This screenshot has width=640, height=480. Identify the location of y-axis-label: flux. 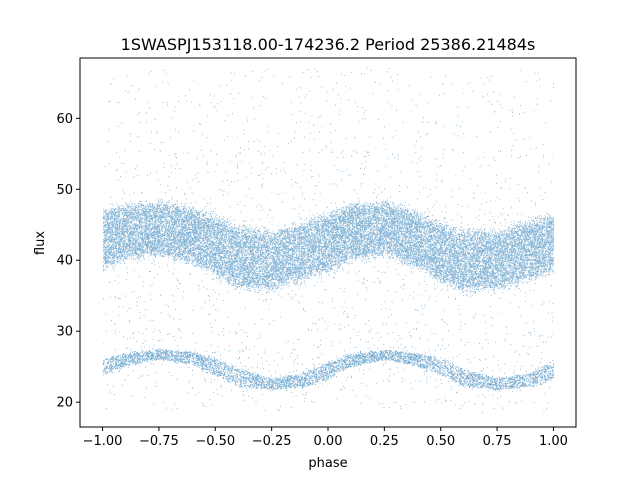
(40, 243).